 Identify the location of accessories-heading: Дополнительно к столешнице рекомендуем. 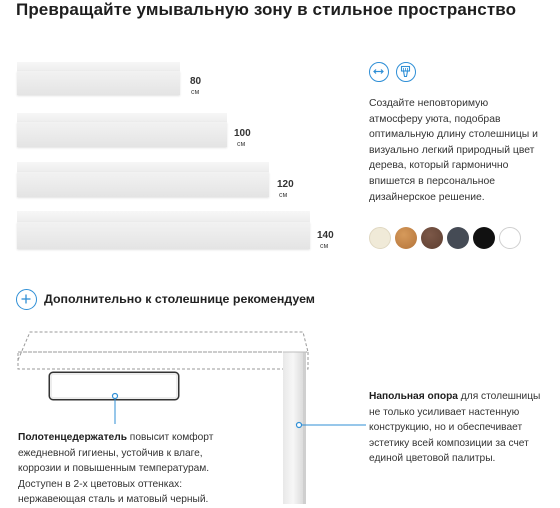
(179, 299).